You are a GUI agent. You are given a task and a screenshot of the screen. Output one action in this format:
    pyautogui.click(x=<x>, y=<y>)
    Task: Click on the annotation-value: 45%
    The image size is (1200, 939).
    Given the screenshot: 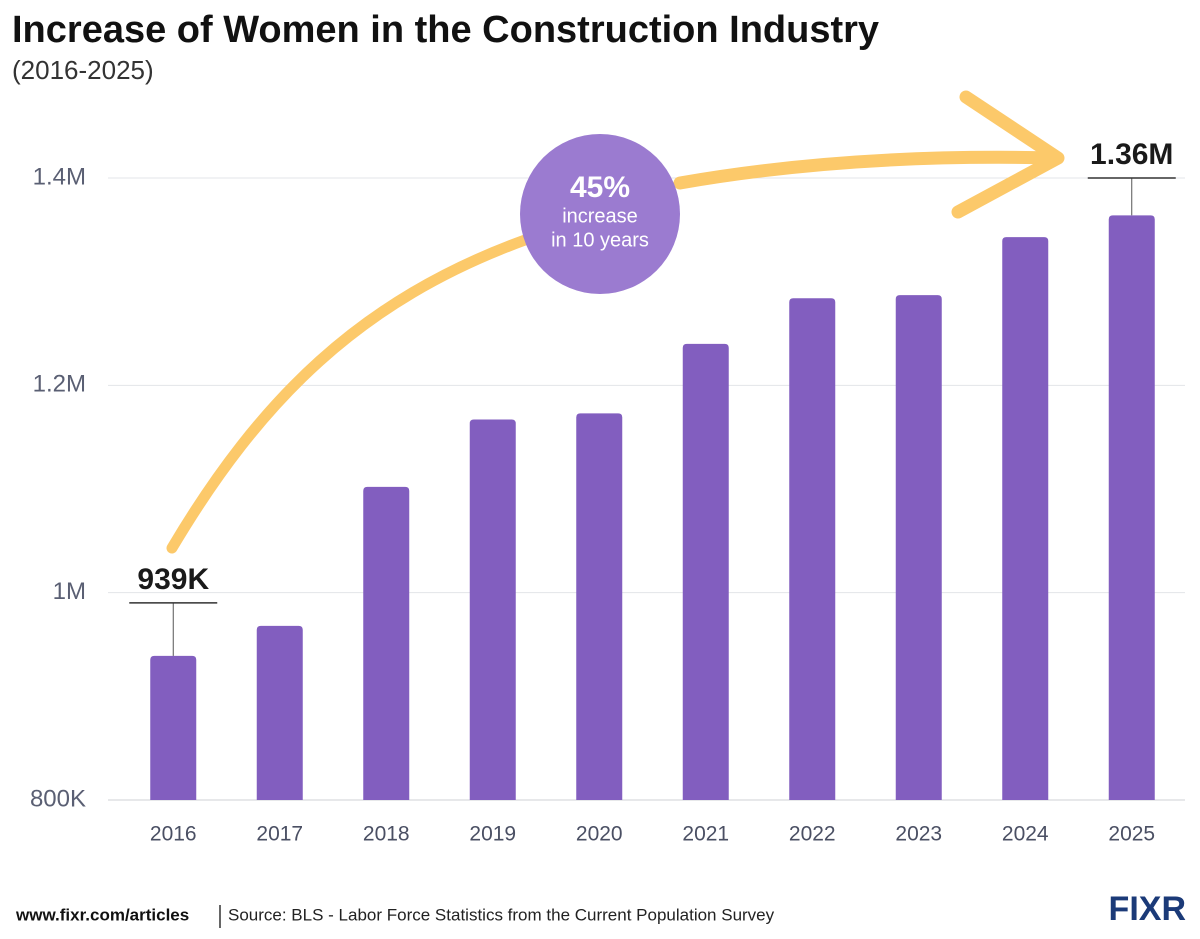 What is the action you would take?
    pyautogui.click(x=600, y=187)
    